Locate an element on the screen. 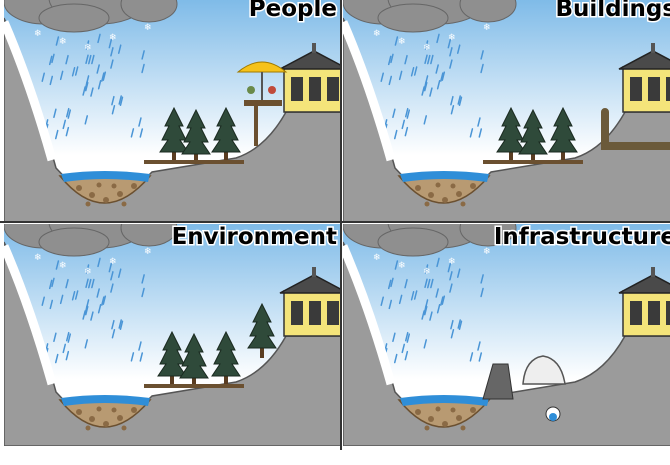 The width and height of the screenshot is (670, 465). panel-label: People is located at coordinates (293, 11).